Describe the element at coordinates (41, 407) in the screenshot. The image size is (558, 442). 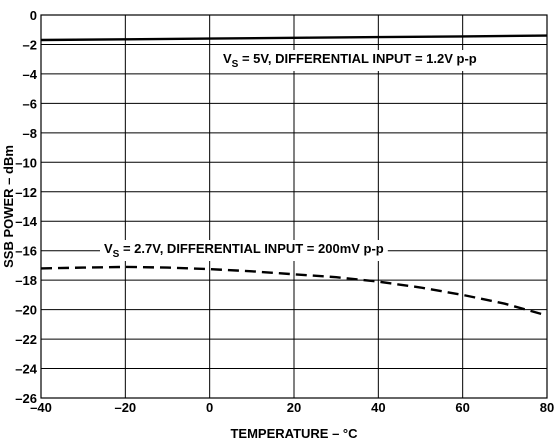
I see `x-tick-label: –40` at that location.